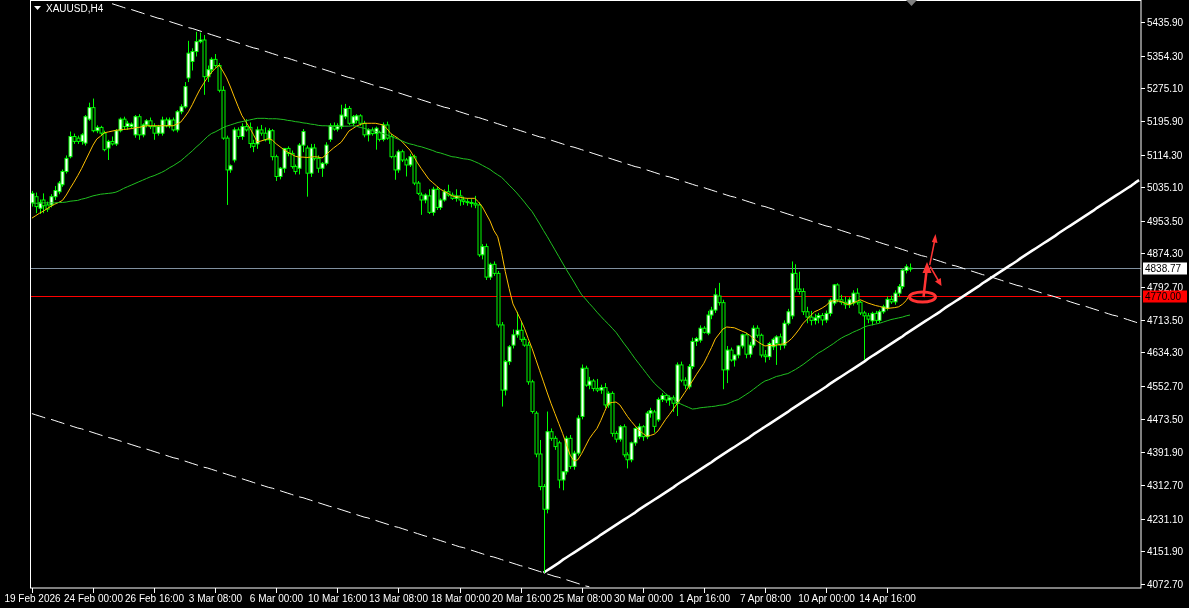 The image size is (1189, 608). I want to click on x-tick-label: 26 Feb 16:00, so click(155, 598).